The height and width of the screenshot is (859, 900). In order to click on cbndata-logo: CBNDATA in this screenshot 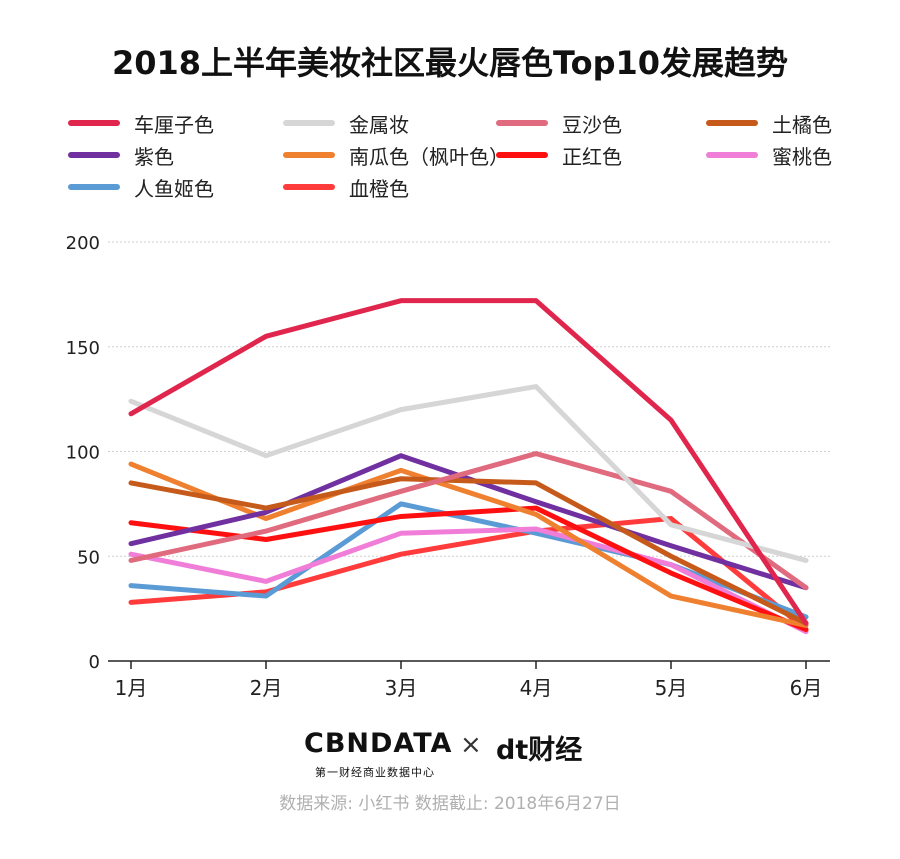, I will do `click(378, 743)`.